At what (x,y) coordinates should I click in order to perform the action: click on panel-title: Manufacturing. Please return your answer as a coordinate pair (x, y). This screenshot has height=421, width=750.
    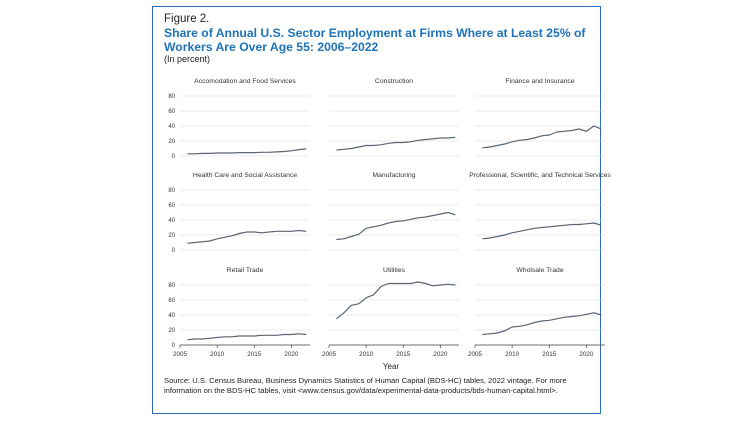
    Looking at the image, I should click on (393, 175).